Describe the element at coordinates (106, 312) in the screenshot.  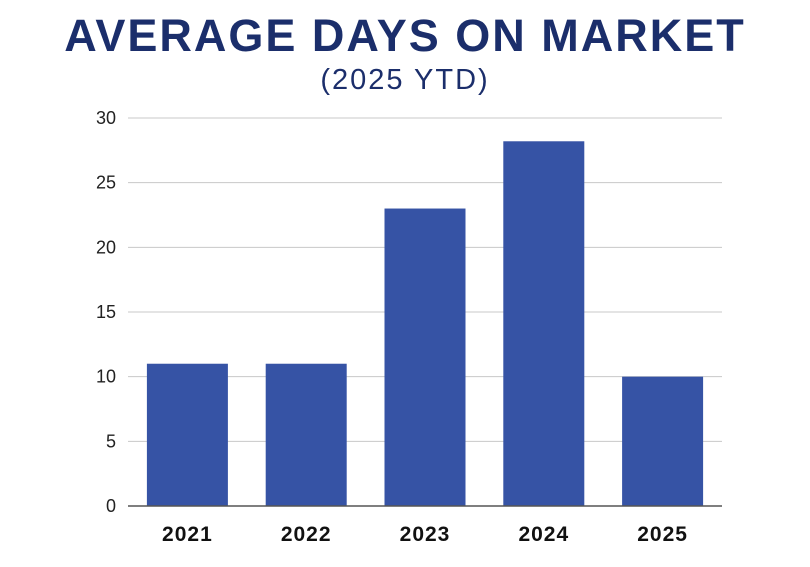
I see `y-tick-label: 15` at that location.